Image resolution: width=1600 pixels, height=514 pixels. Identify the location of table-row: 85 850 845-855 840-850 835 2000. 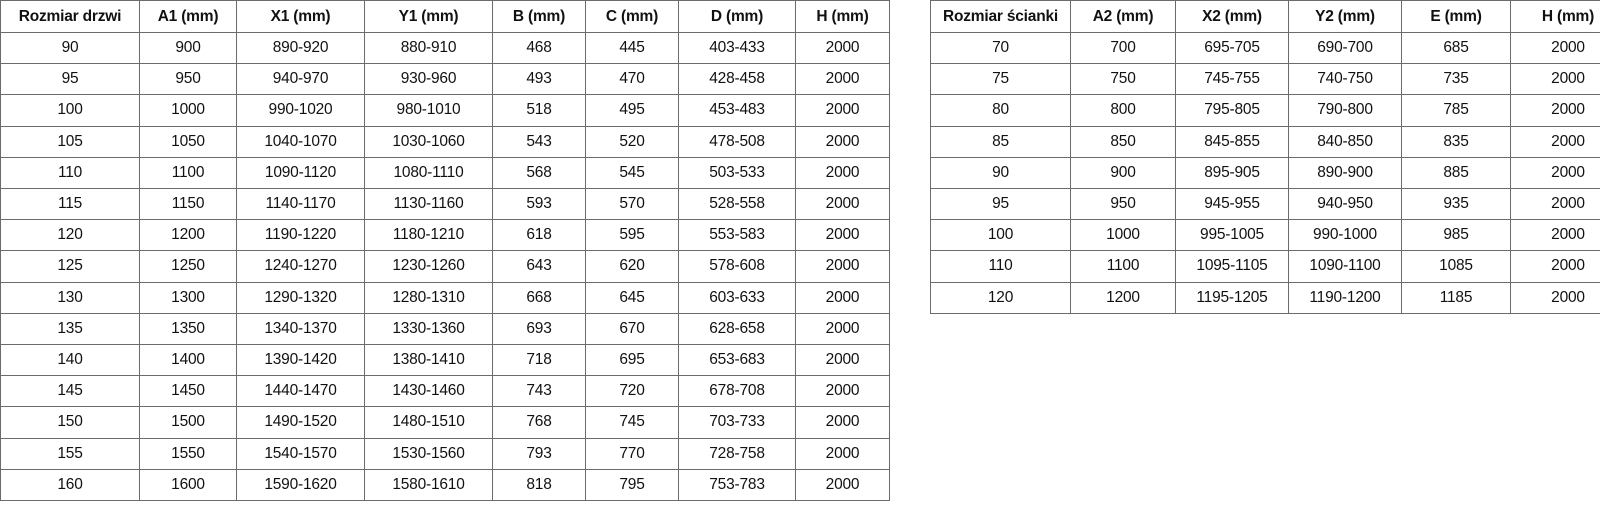
(1265, 141).